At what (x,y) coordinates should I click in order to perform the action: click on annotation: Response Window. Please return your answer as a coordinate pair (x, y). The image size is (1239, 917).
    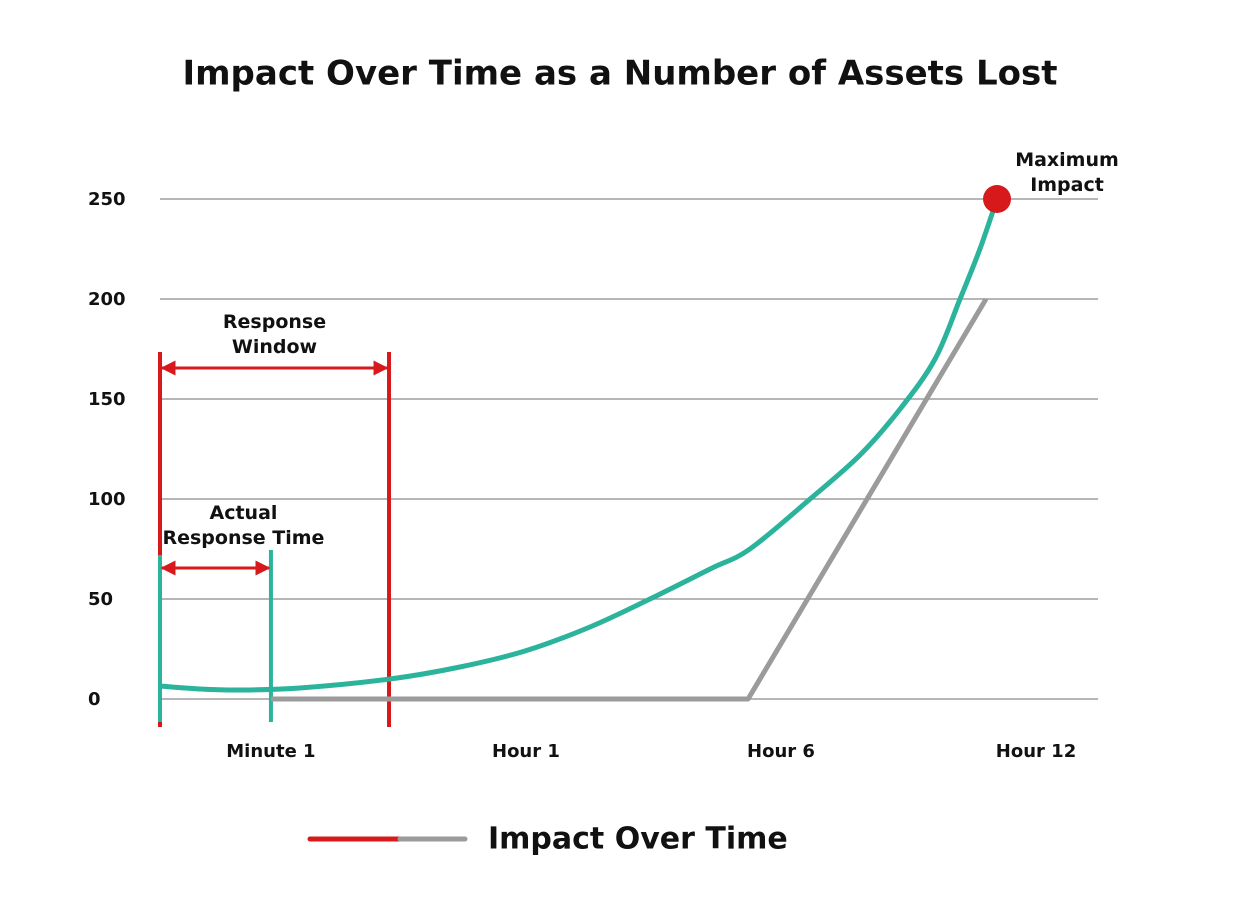
    Looking at the image, I should click on (274, 334).